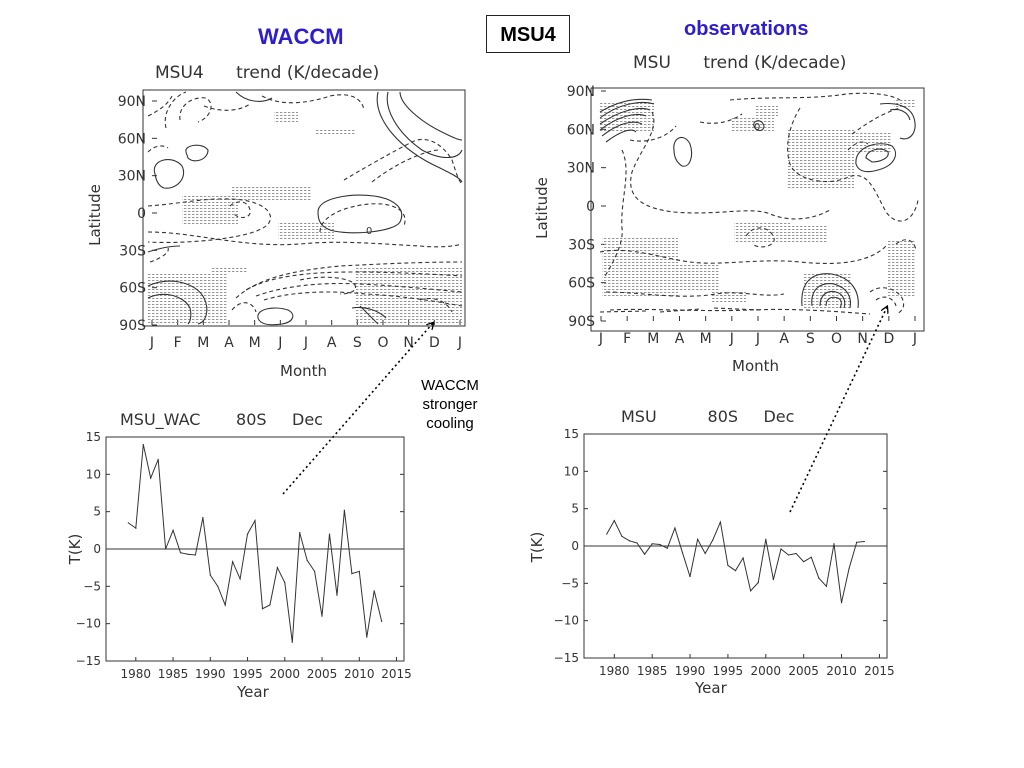 The height and width of the screenshot is (768, 1024). Describe the element at coordinates (581, 169) in the screenshot. I see `y-tick-label: 30N` at that location.